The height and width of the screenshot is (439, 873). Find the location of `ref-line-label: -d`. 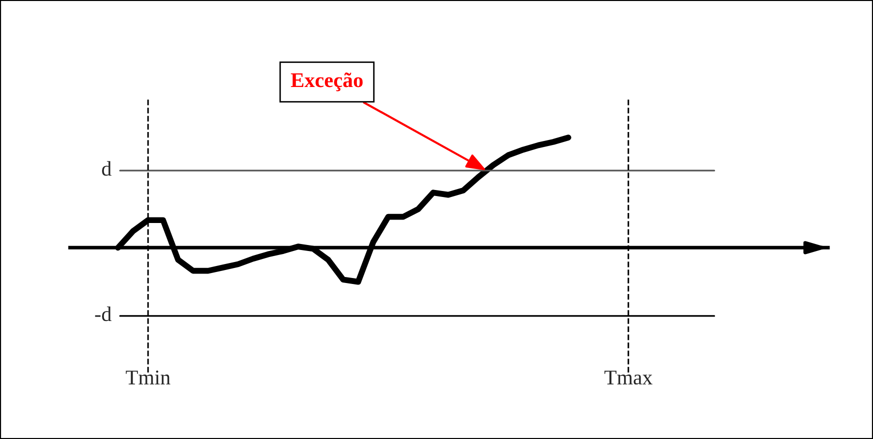

ref-line-label: -d is located at coordinates (103, 314).